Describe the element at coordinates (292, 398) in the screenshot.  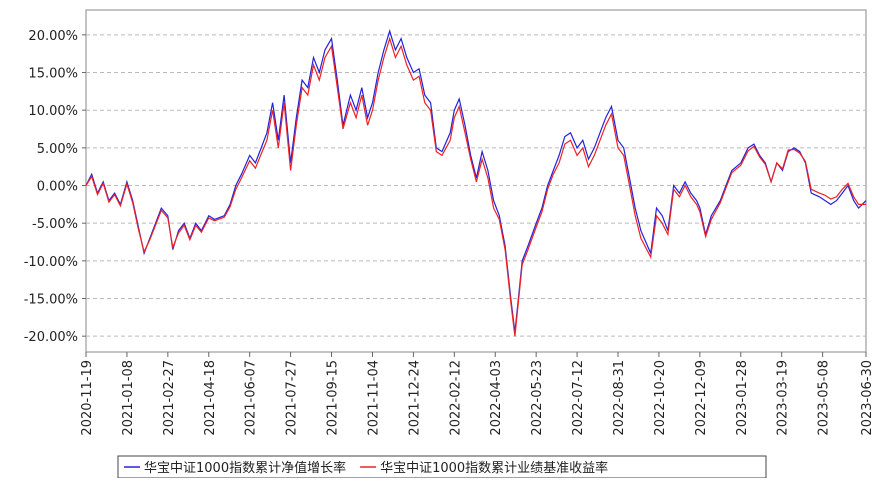
I see `x-tick-label: 2021-07-27` at that location.